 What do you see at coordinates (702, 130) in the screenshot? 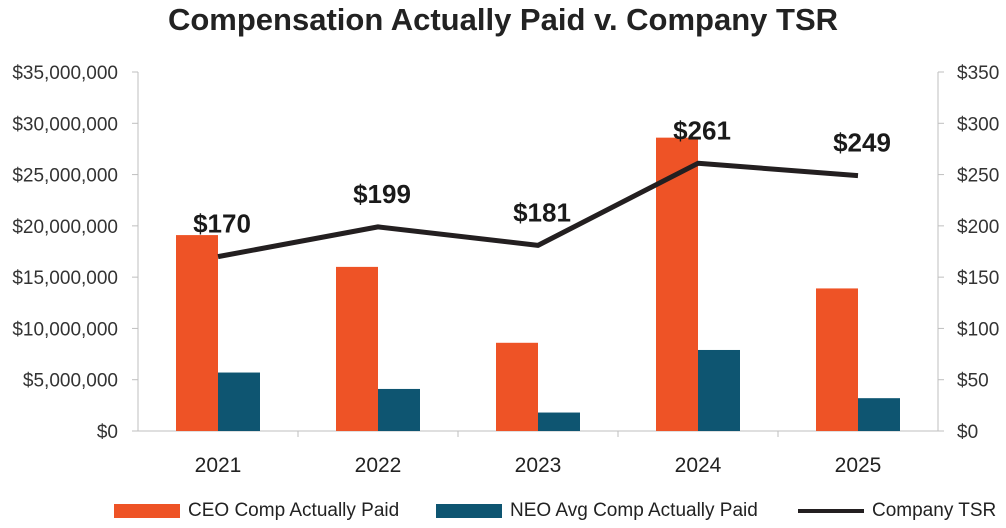
I see `tsr-data-label: $261` at bounding box center [702, 130].